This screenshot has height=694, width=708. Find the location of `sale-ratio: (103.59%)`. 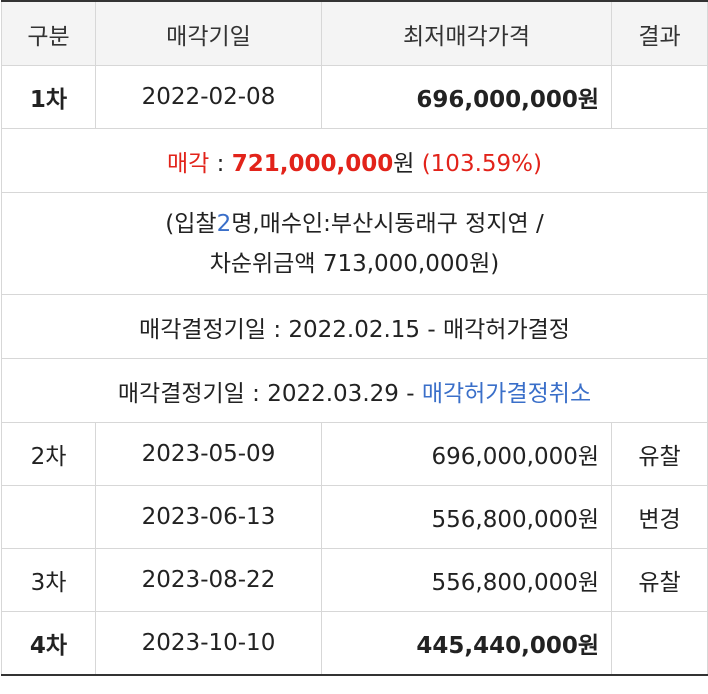

sale-ratio: (103.59%) is located at coordinates (481, 163).